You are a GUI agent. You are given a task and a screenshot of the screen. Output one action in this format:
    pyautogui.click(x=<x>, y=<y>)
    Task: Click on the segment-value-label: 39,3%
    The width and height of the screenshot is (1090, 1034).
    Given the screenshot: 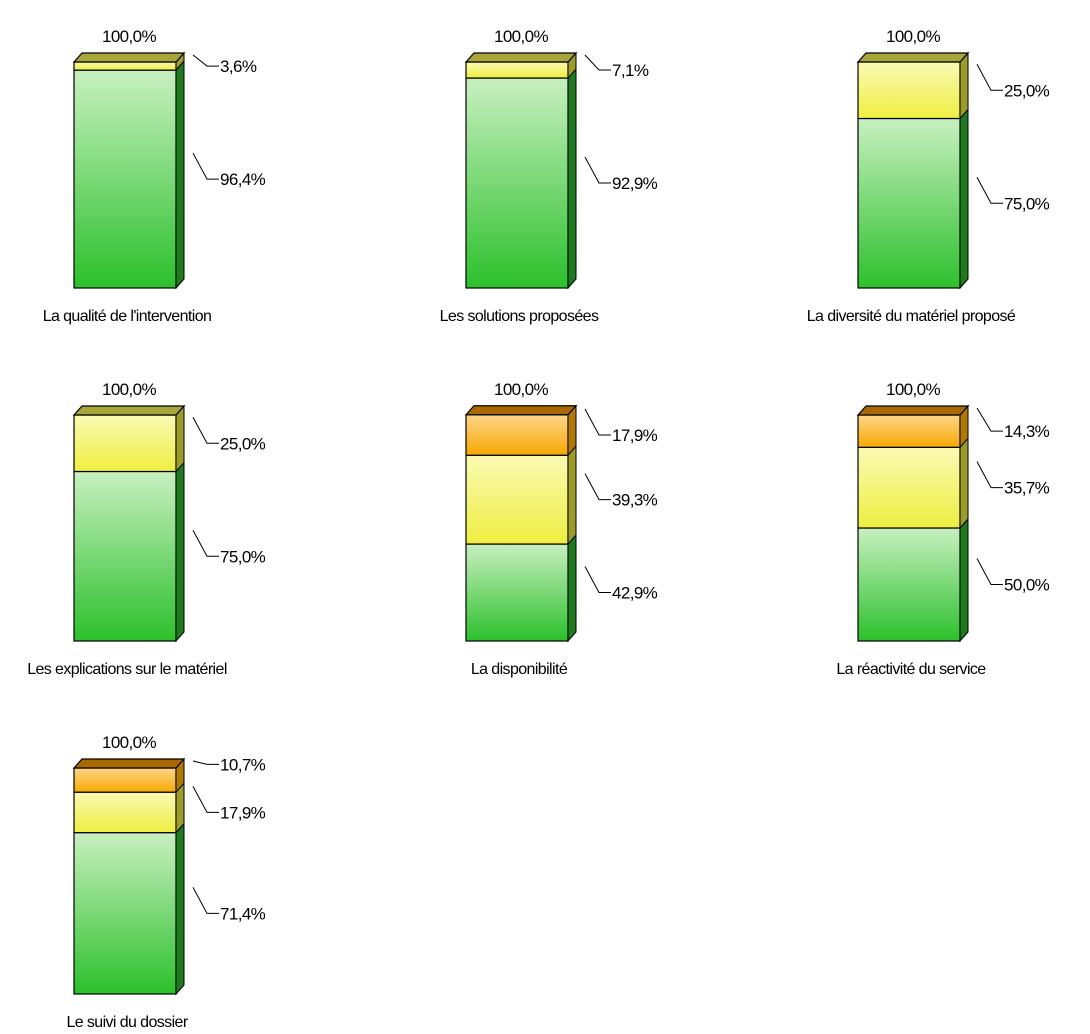 What is the action you would take?
    pyautogui.click(x=635, y=500)
    